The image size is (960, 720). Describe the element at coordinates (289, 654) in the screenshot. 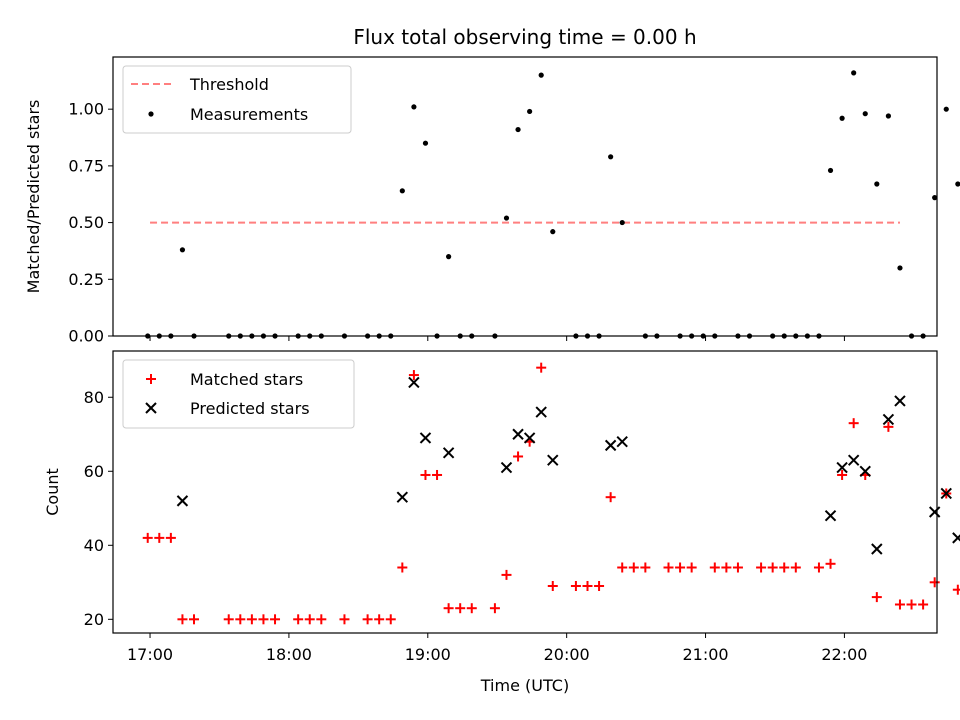

I see `bottom-xtick-label: 18:00` at that location.